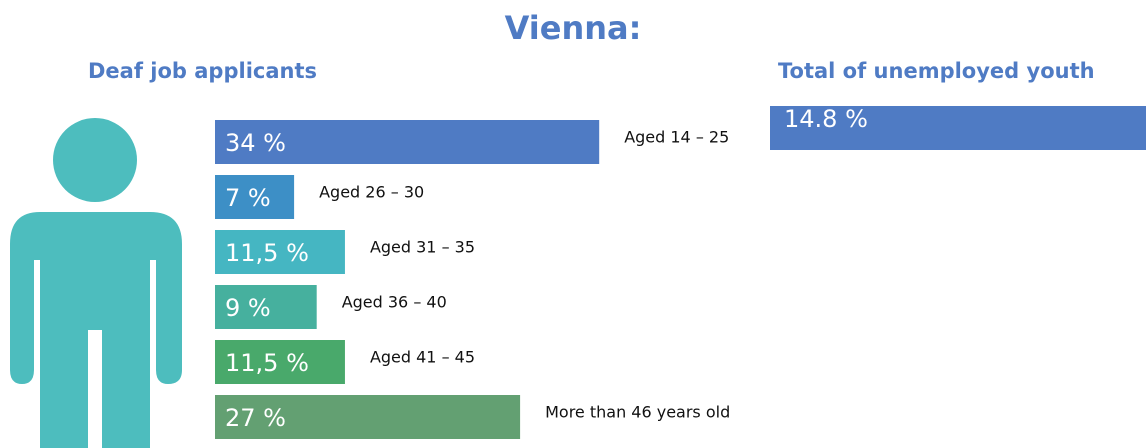 The width and height of the screenshot is (1146, 448). Describe the element at coordinates (826, 119) in the screenshot. I see `value-label: 14.8 %` at that location.